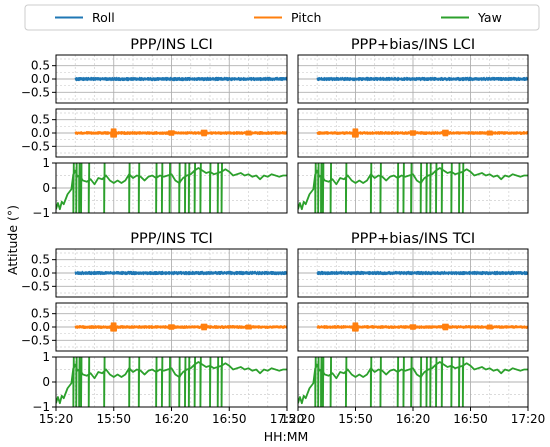 This screenshot has height=447, width=550. Describe the element at coordinates (171, 45) in the screenshot. I see `panel-title: PPP/INS LCI` at that location.